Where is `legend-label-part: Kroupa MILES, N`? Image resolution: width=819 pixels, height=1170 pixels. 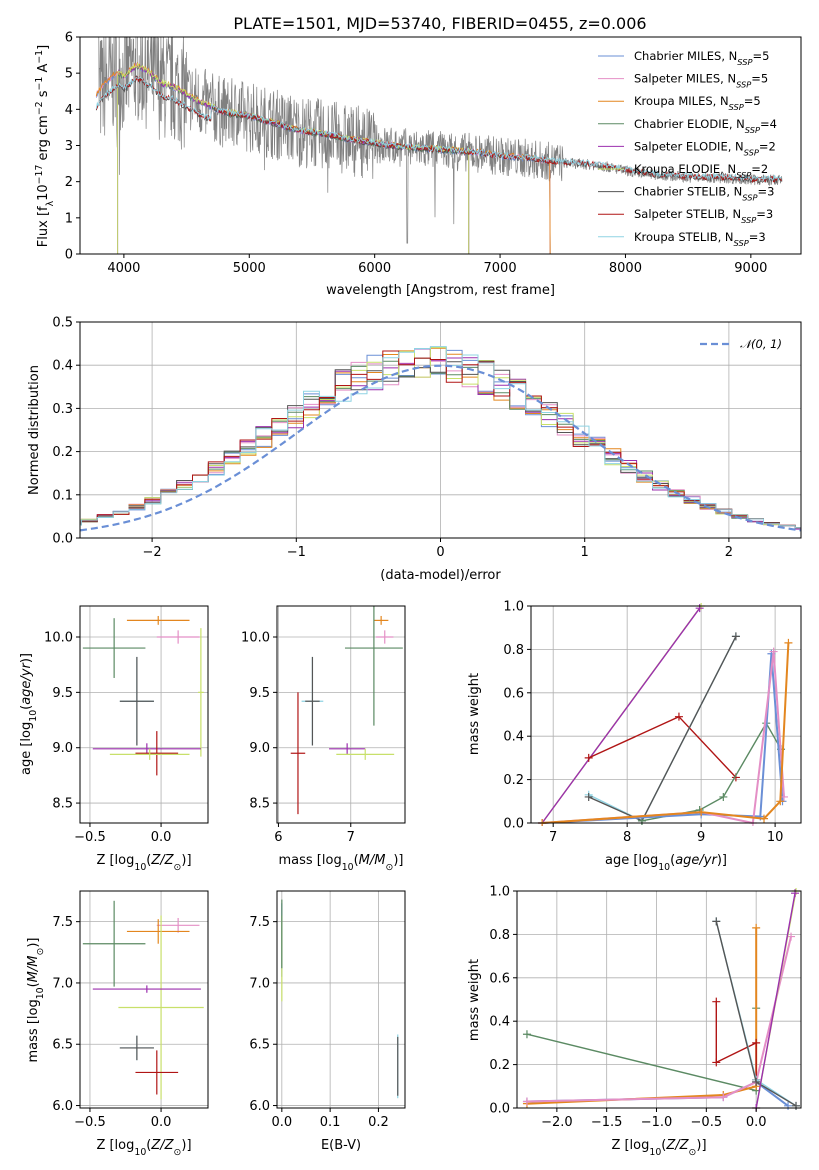
legend-label-part: Kroupa MILES, N is located at coordinates (681, 101).